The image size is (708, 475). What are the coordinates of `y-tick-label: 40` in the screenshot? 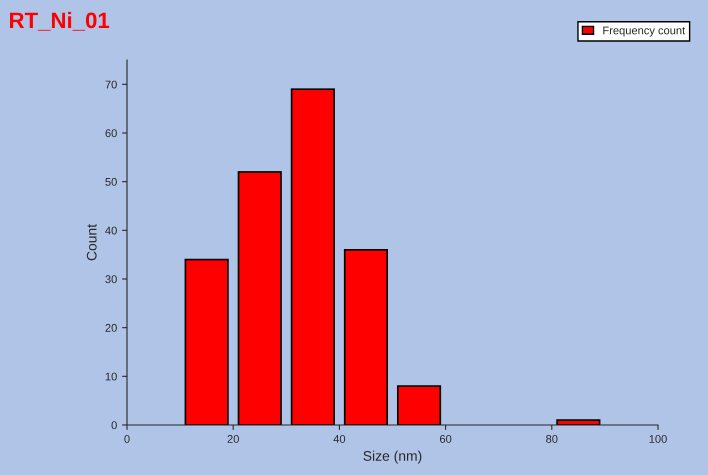 It's located at (111, 230).